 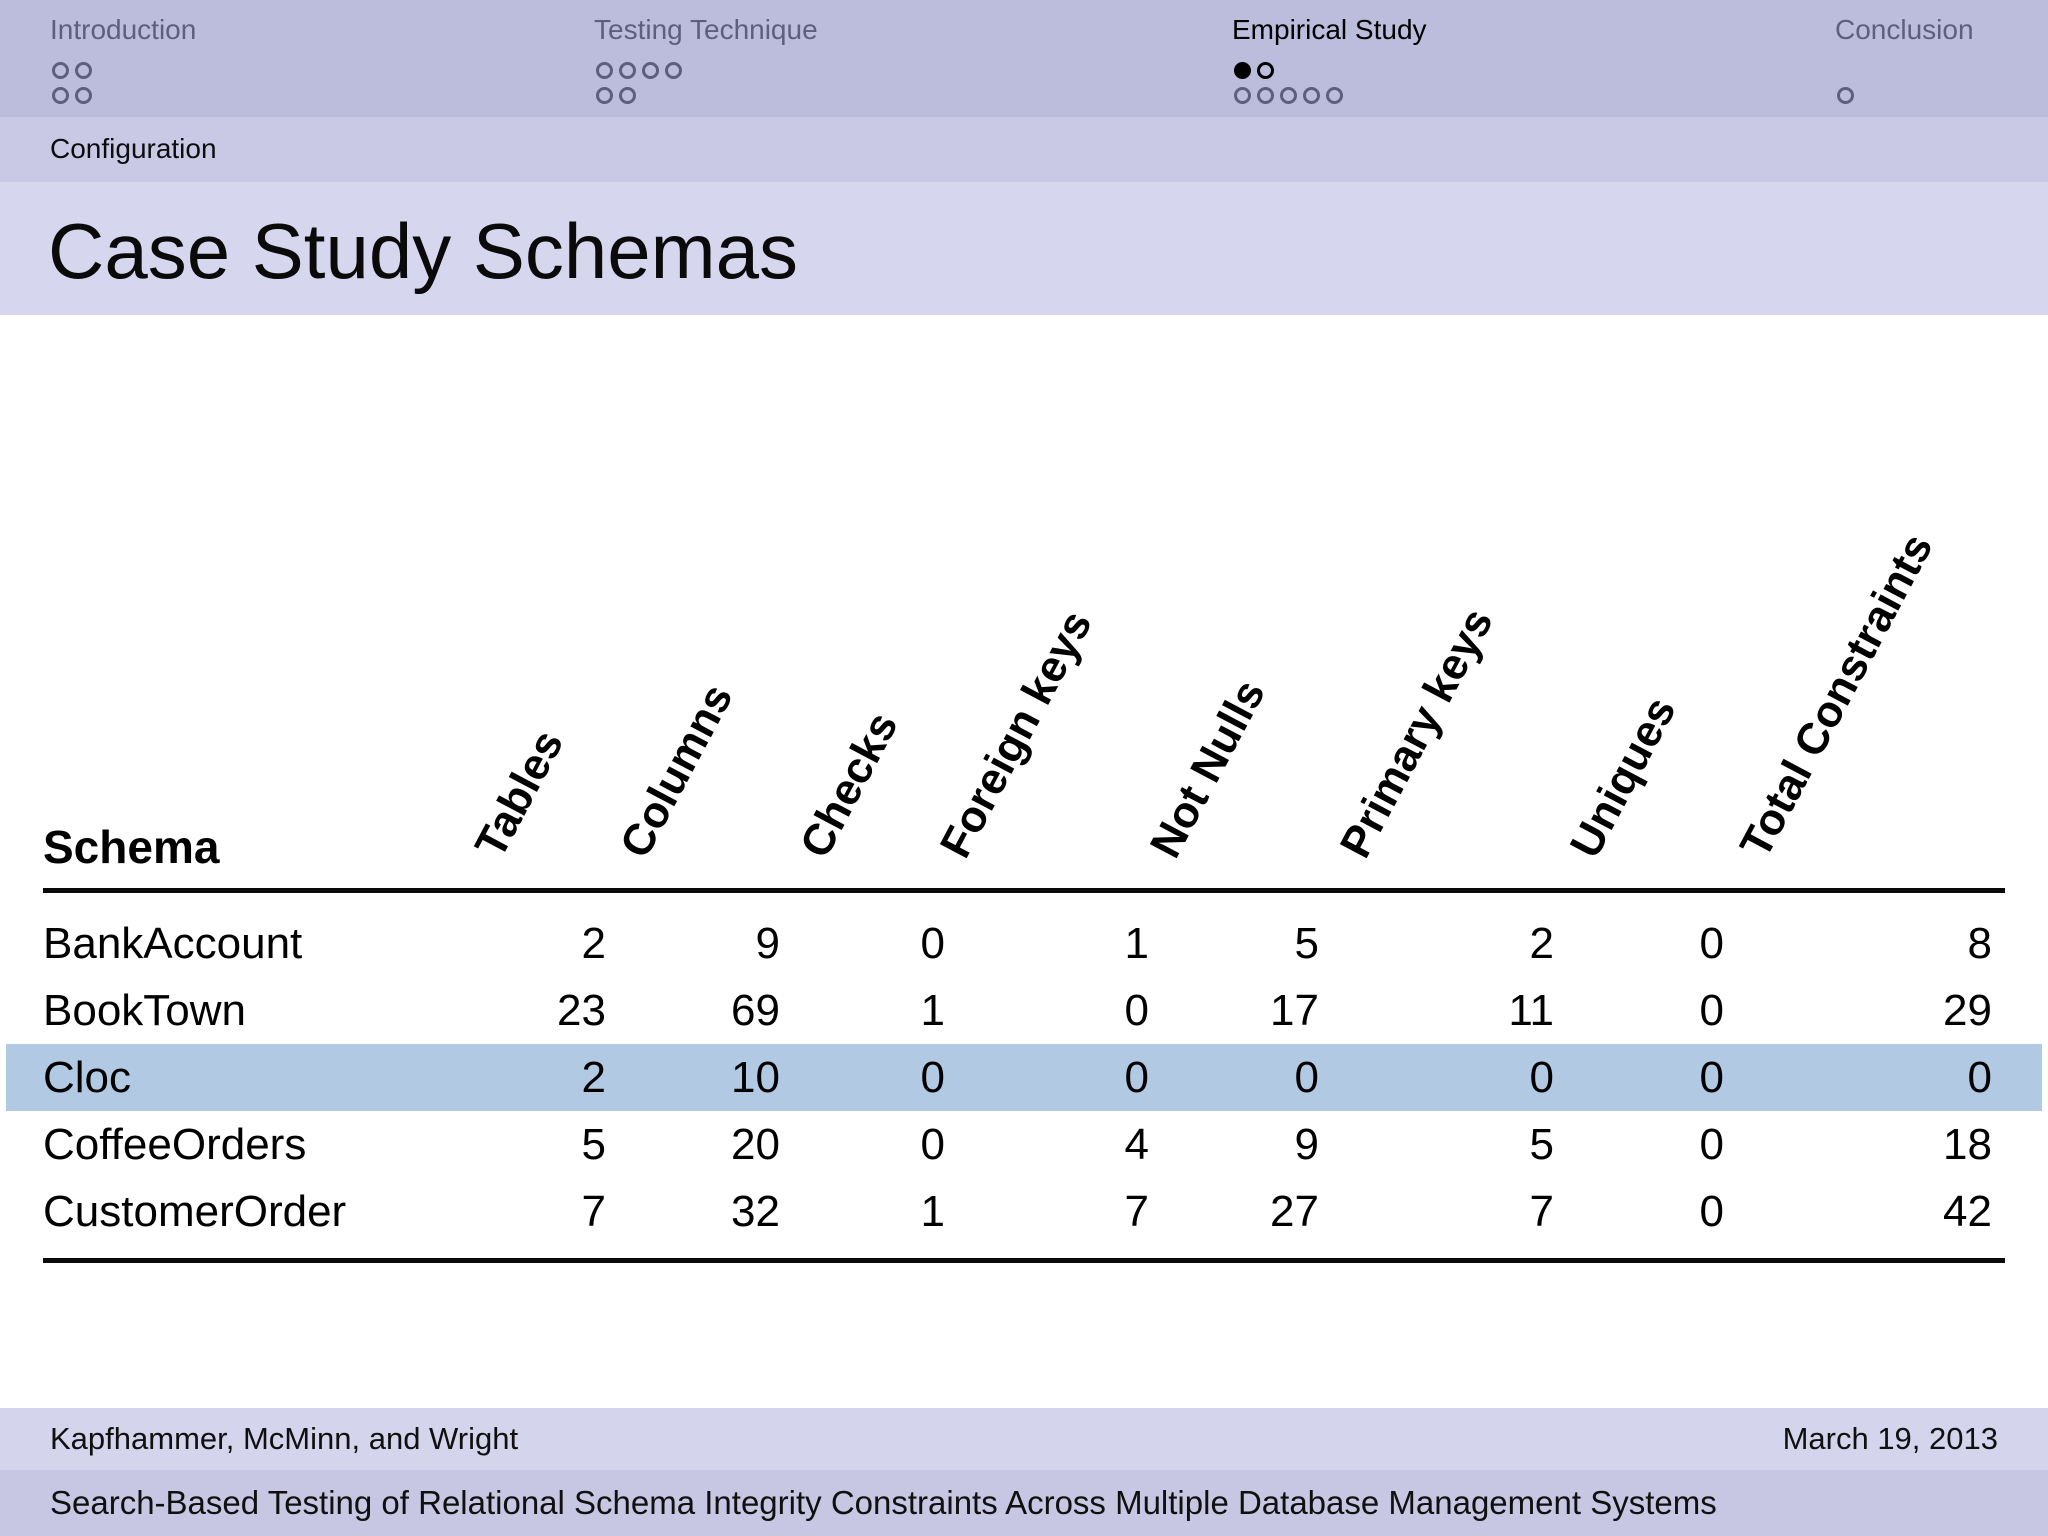 I want to click on total-constraints-value: 0, so click(x=1979, y=1077).